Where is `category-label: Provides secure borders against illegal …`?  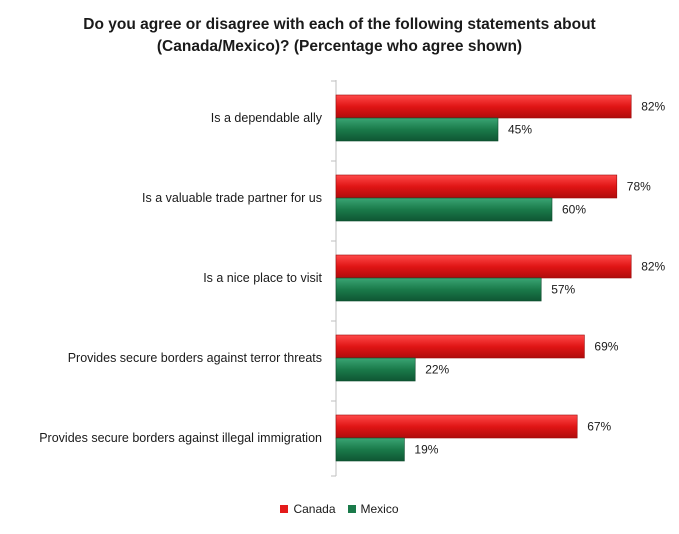 category-label: Provides secure borders against illegal … is located at coordinates (180, 438).